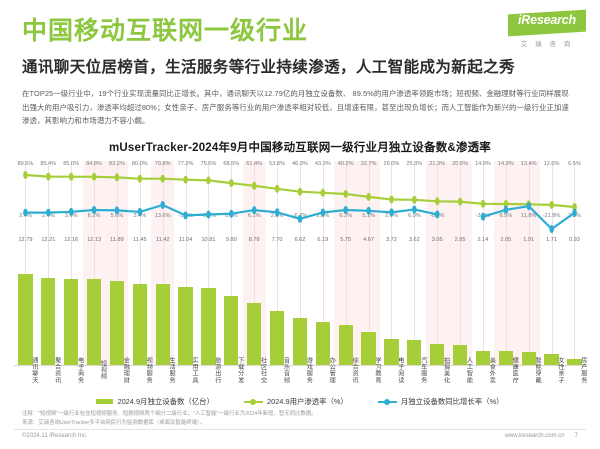 The height and width of the screenshot is (449, 600). Describe the element at coordinates (208, 240) in the screenshot. I see `value-label: 10.81` at that location.